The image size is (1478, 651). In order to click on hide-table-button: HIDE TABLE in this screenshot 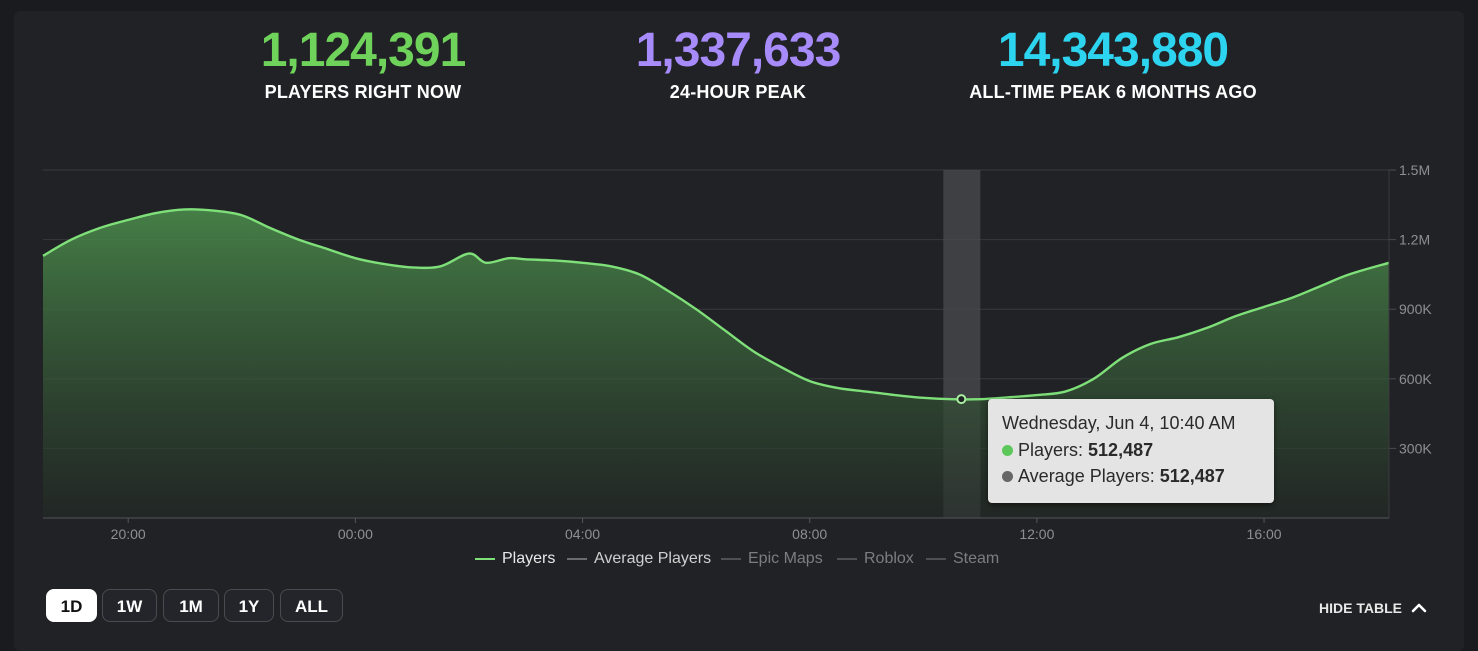, I will do `click(1373, 608)`.